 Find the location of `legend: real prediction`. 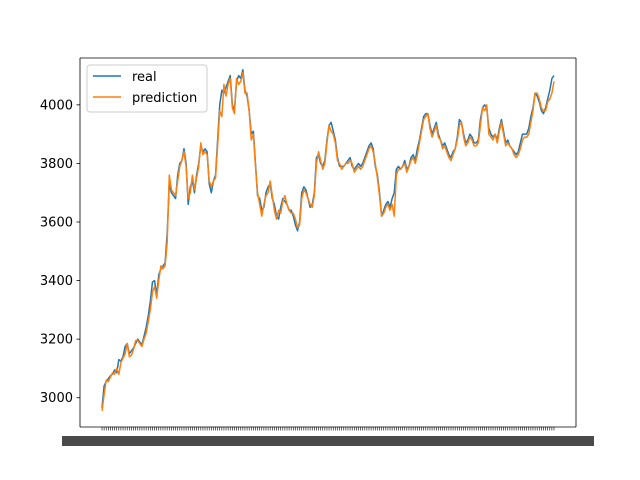

legend: real prediction is located at coordinates (147, 88).